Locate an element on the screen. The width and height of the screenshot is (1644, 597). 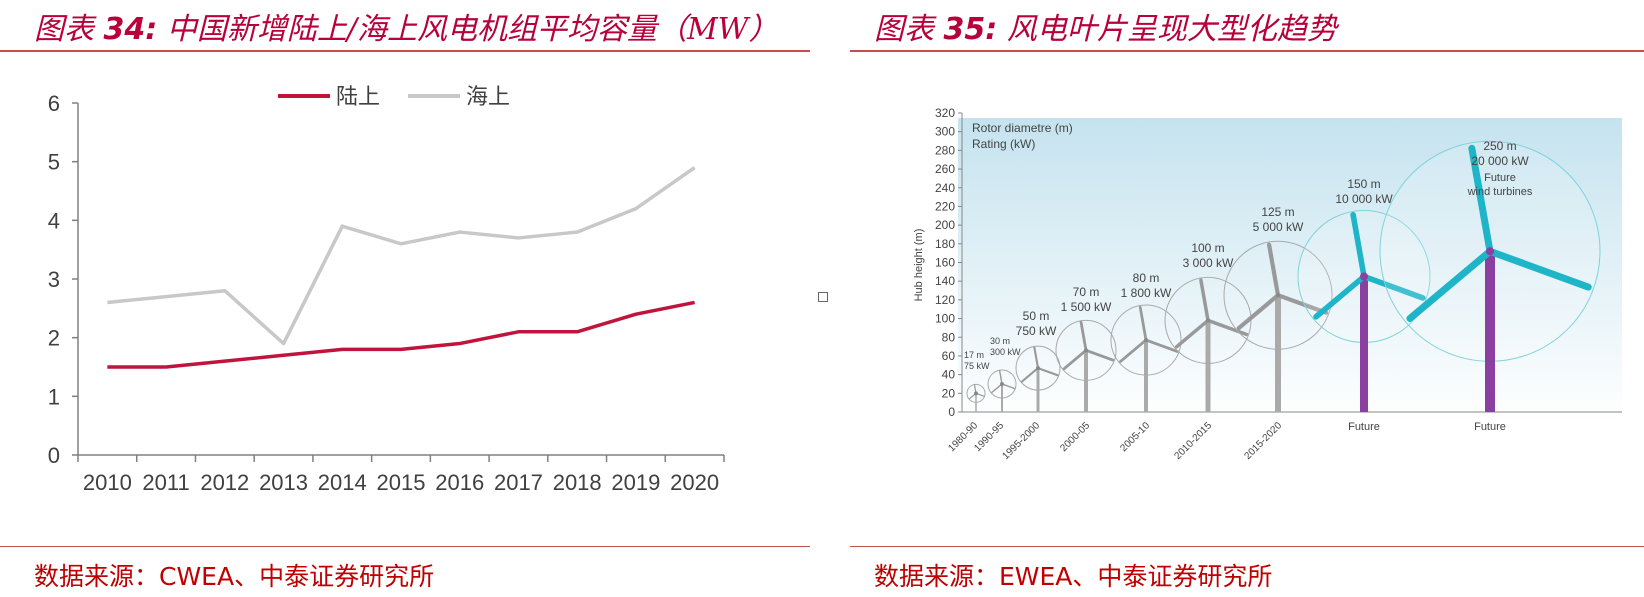
y-tick-label: 1 is located at coordinates (54, 396).